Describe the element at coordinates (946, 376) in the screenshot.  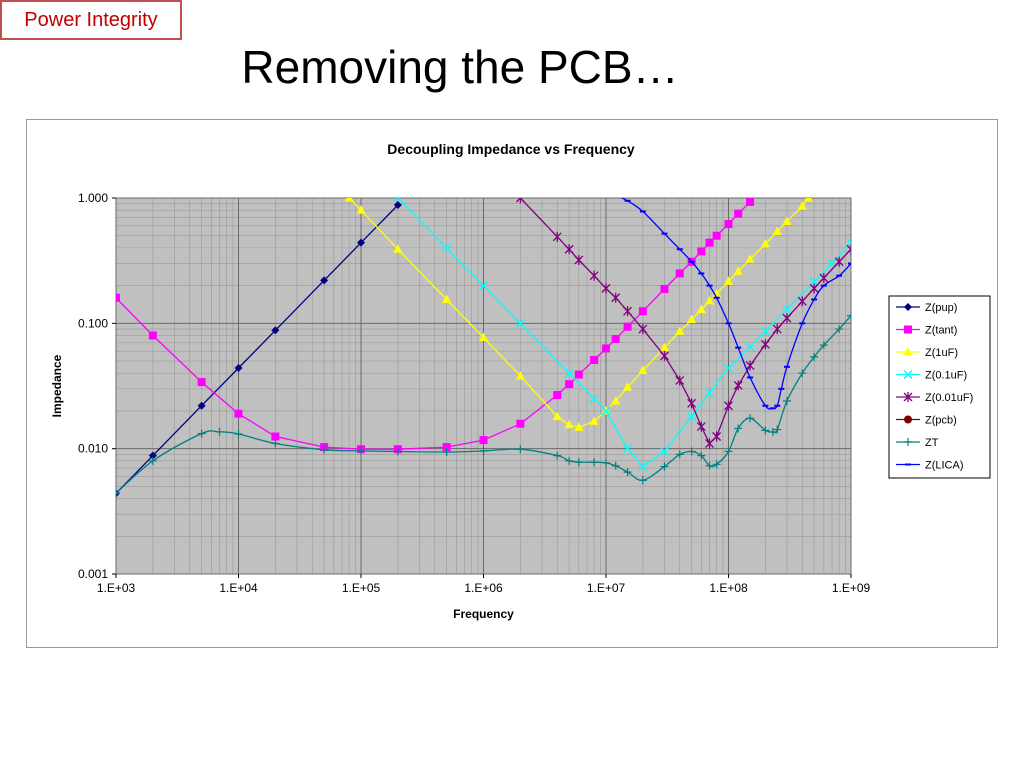
I see `legend-label: Z(0.1uF)` at that location.